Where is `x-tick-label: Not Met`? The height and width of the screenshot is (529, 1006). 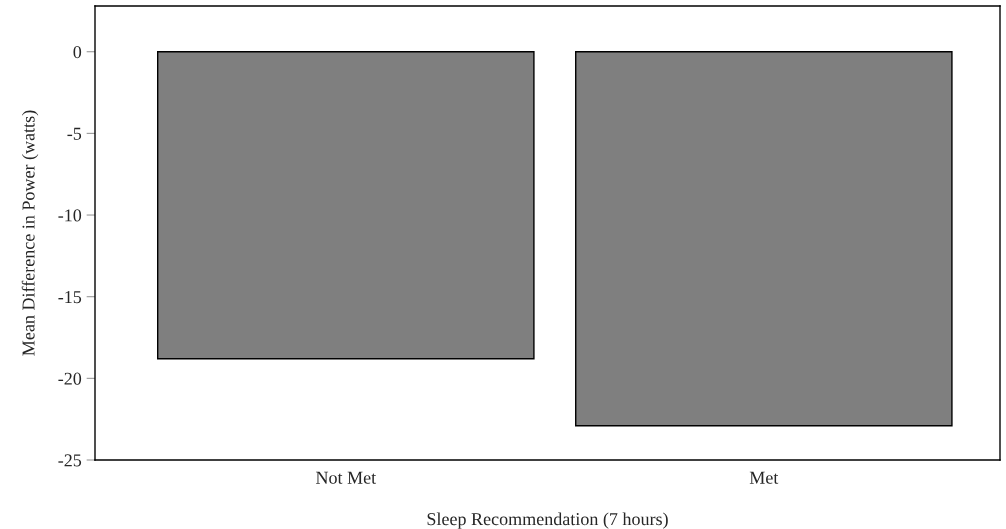 x-tick-label: Not Met is located at coordinates (346, 477).